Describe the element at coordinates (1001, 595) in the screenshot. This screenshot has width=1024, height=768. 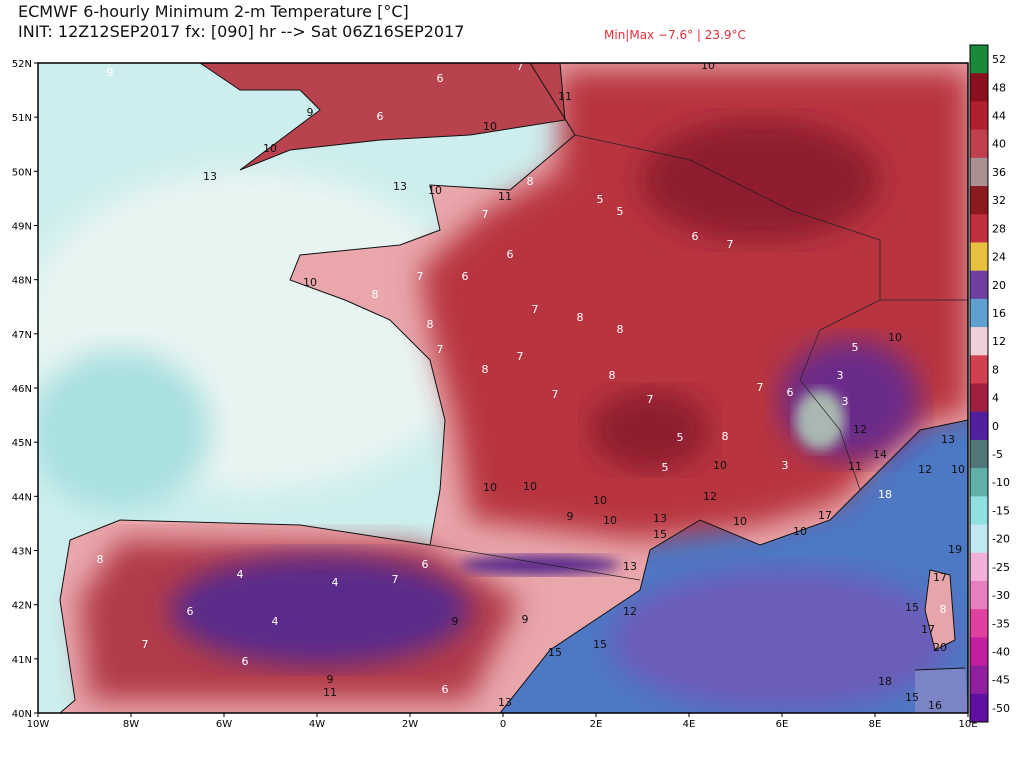
I see `colorbar-label: -30` at that location.